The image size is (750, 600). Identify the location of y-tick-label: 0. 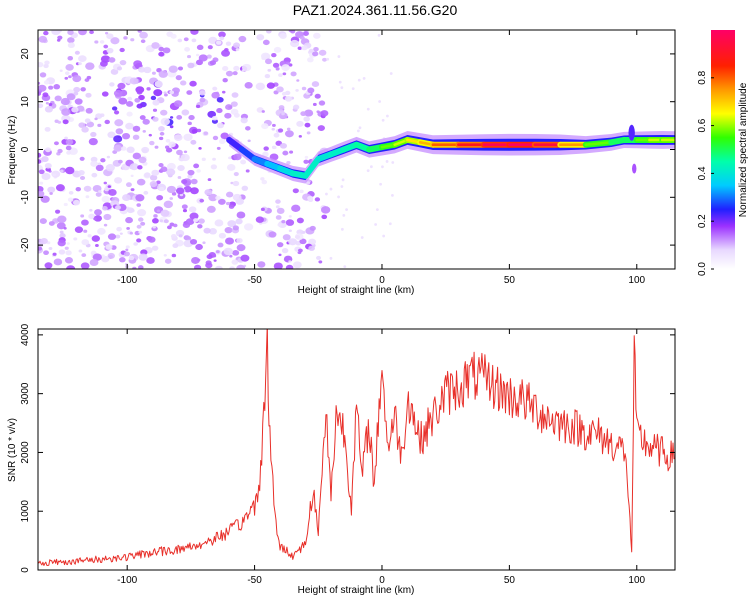
(25, 149).